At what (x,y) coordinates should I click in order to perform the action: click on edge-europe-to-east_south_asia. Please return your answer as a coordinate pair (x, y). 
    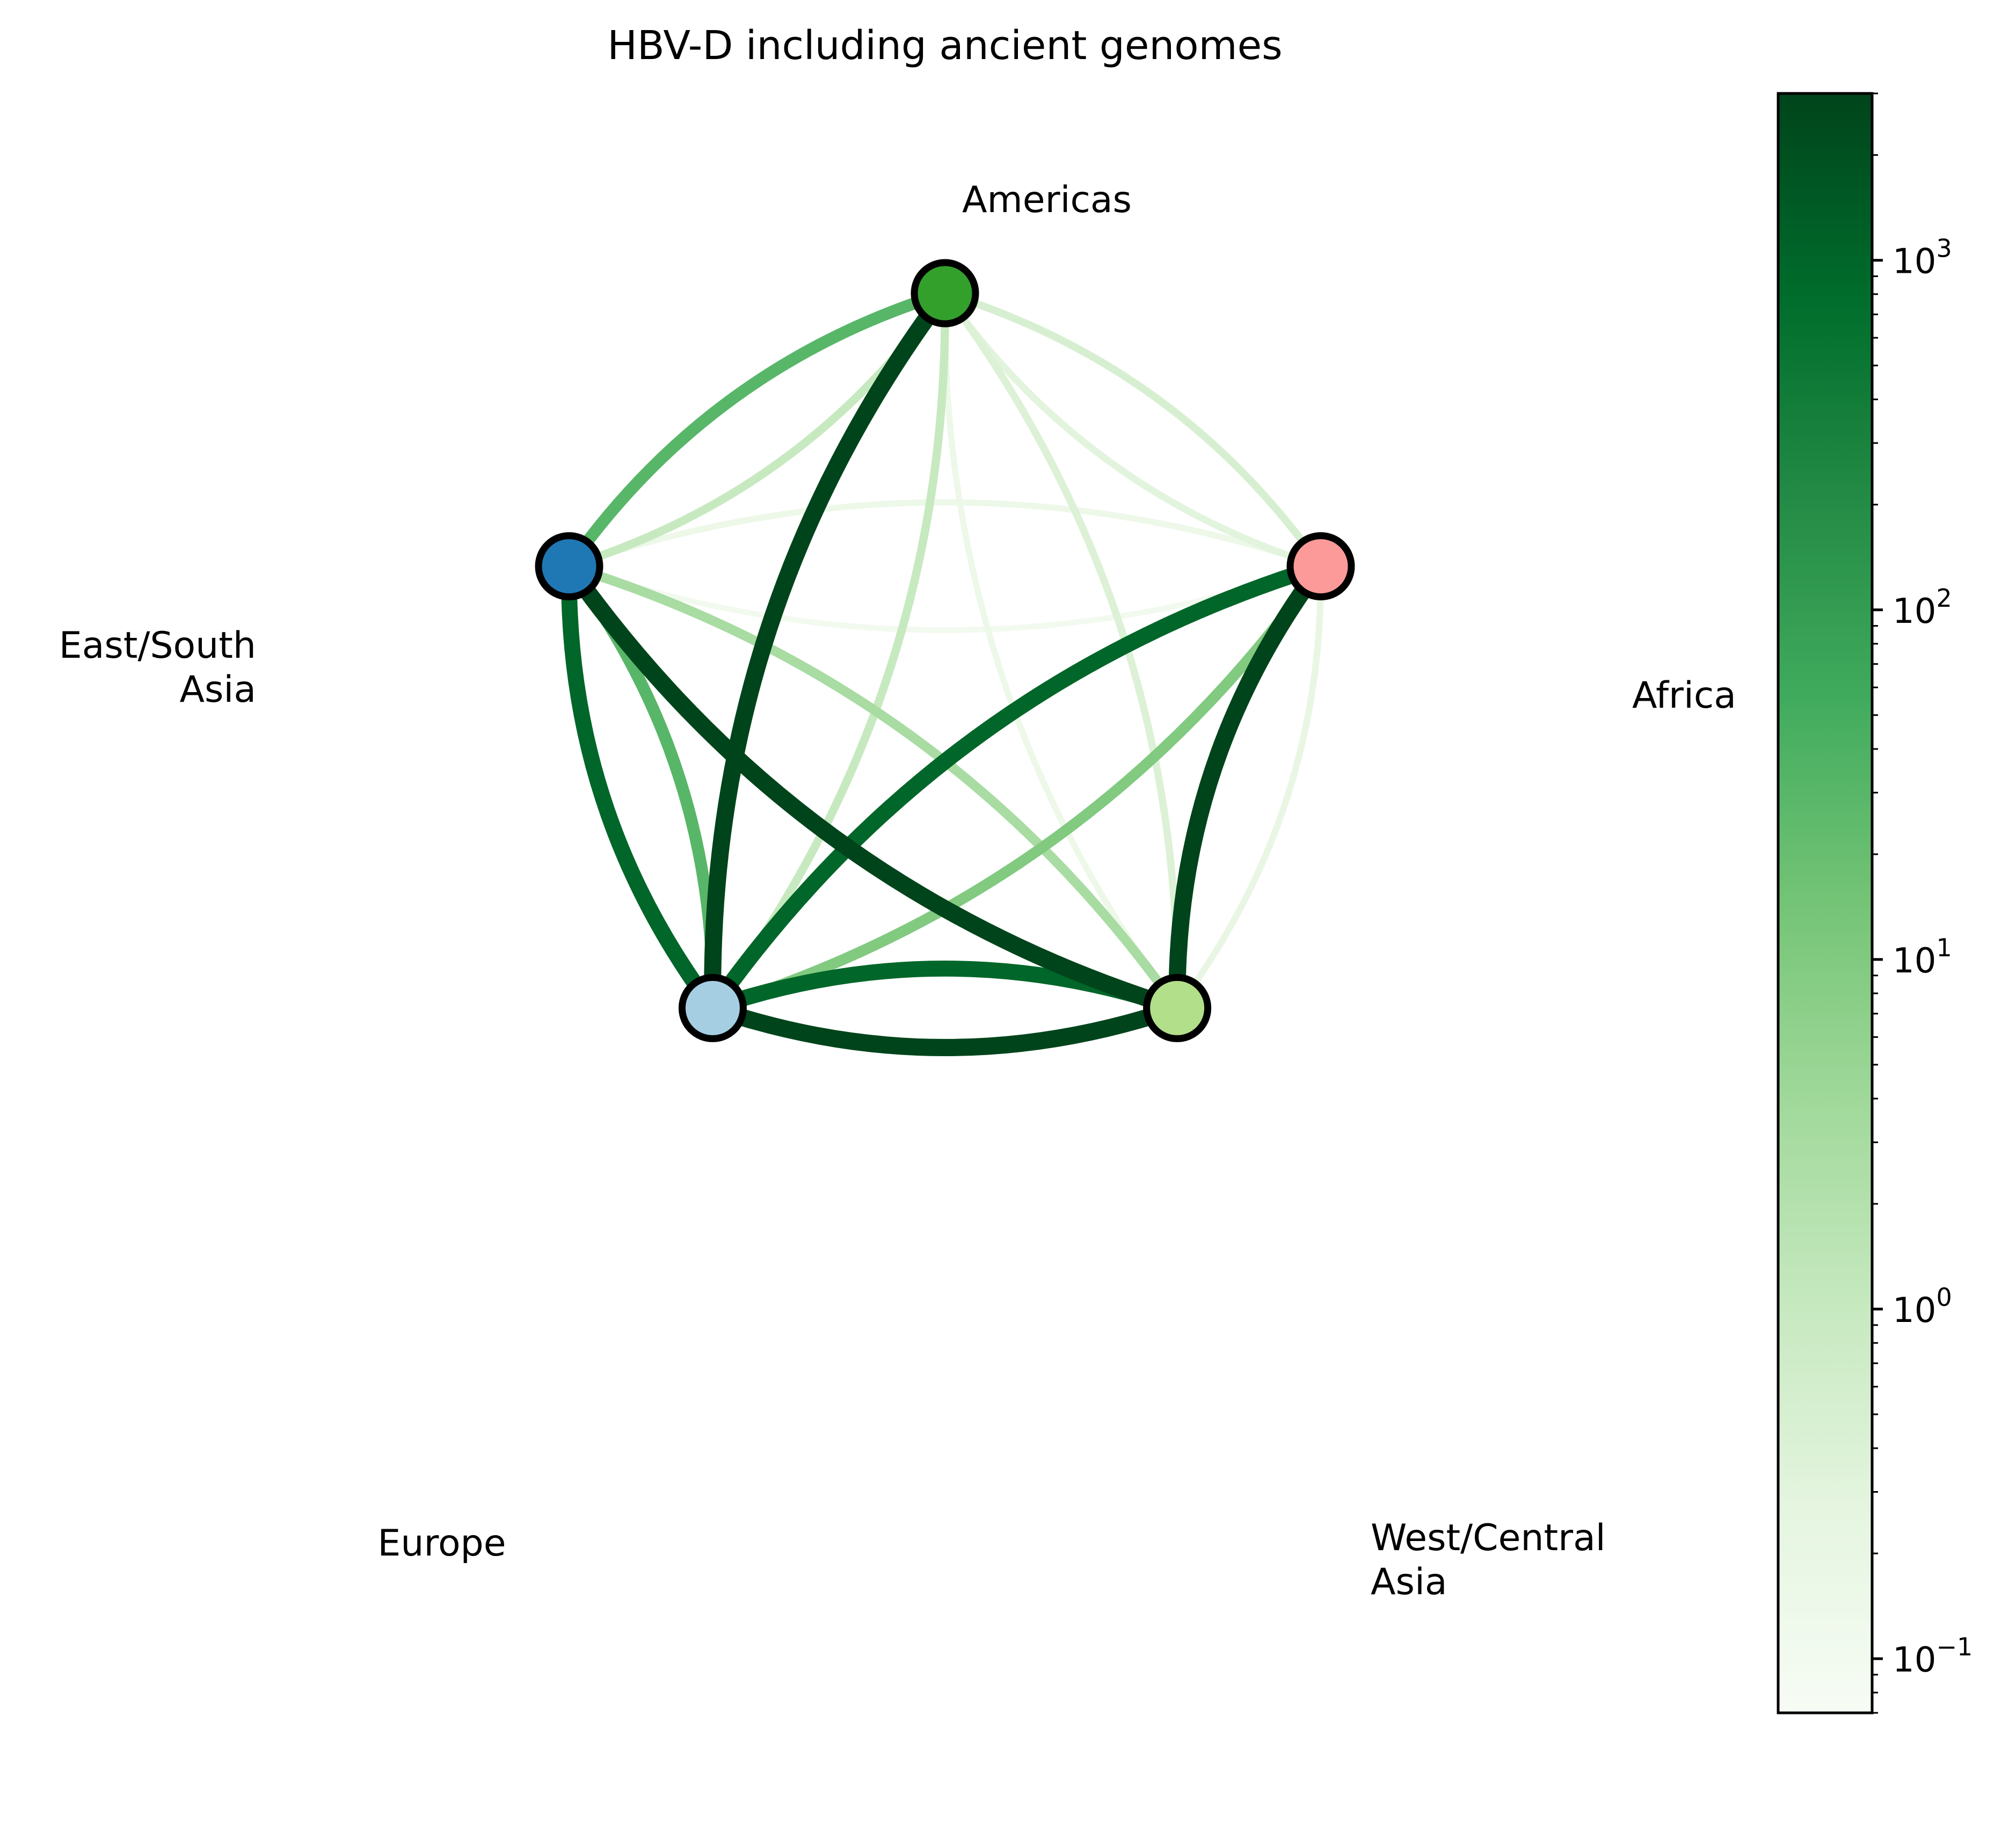
    Looking at the image, I should click on (641, 785).